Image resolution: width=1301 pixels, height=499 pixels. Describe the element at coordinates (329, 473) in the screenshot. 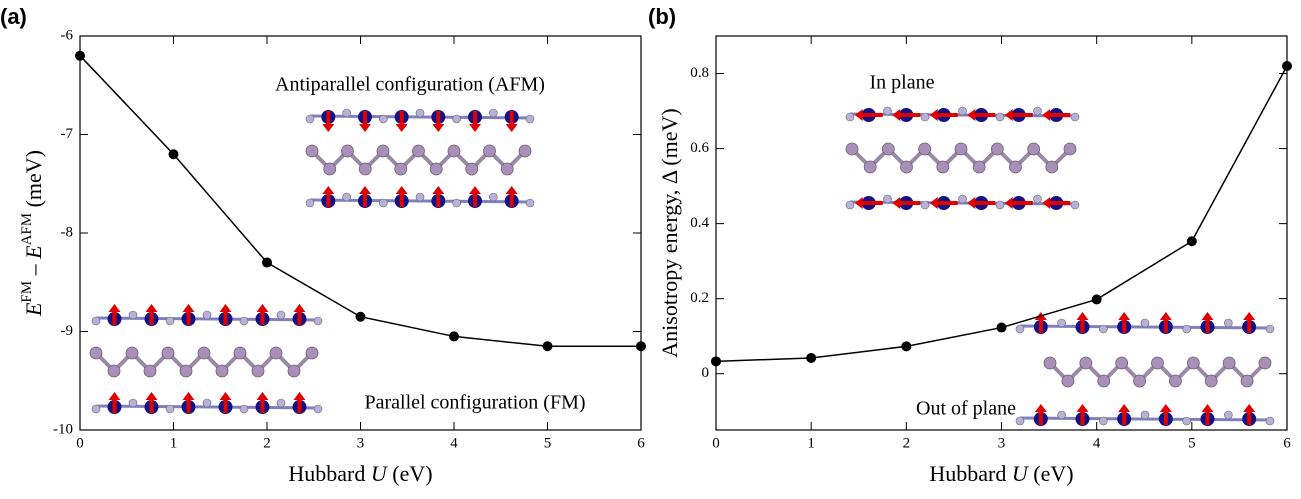

I see `x-axis-label-part: Hubbard` at that location.